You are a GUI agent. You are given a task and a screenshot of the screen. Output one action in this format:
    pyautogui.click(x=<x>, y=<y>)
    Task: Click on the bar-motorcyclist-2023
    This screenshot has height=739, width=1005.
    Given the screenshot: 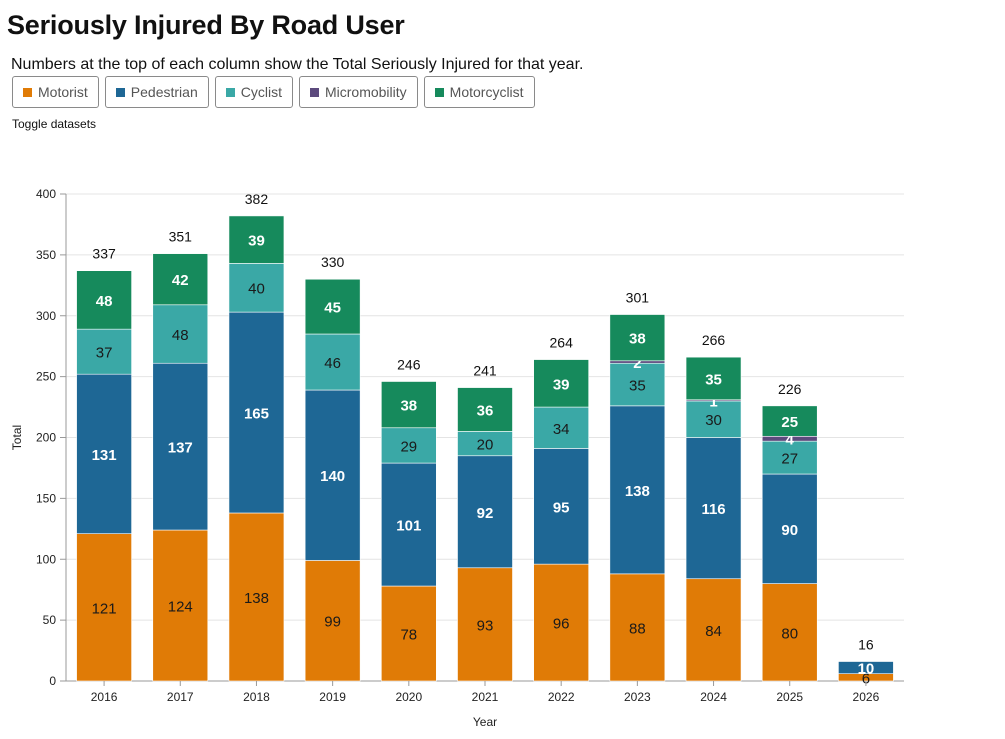 What is the action you would take?
    pyautogui.click(x=637, y=338)
    